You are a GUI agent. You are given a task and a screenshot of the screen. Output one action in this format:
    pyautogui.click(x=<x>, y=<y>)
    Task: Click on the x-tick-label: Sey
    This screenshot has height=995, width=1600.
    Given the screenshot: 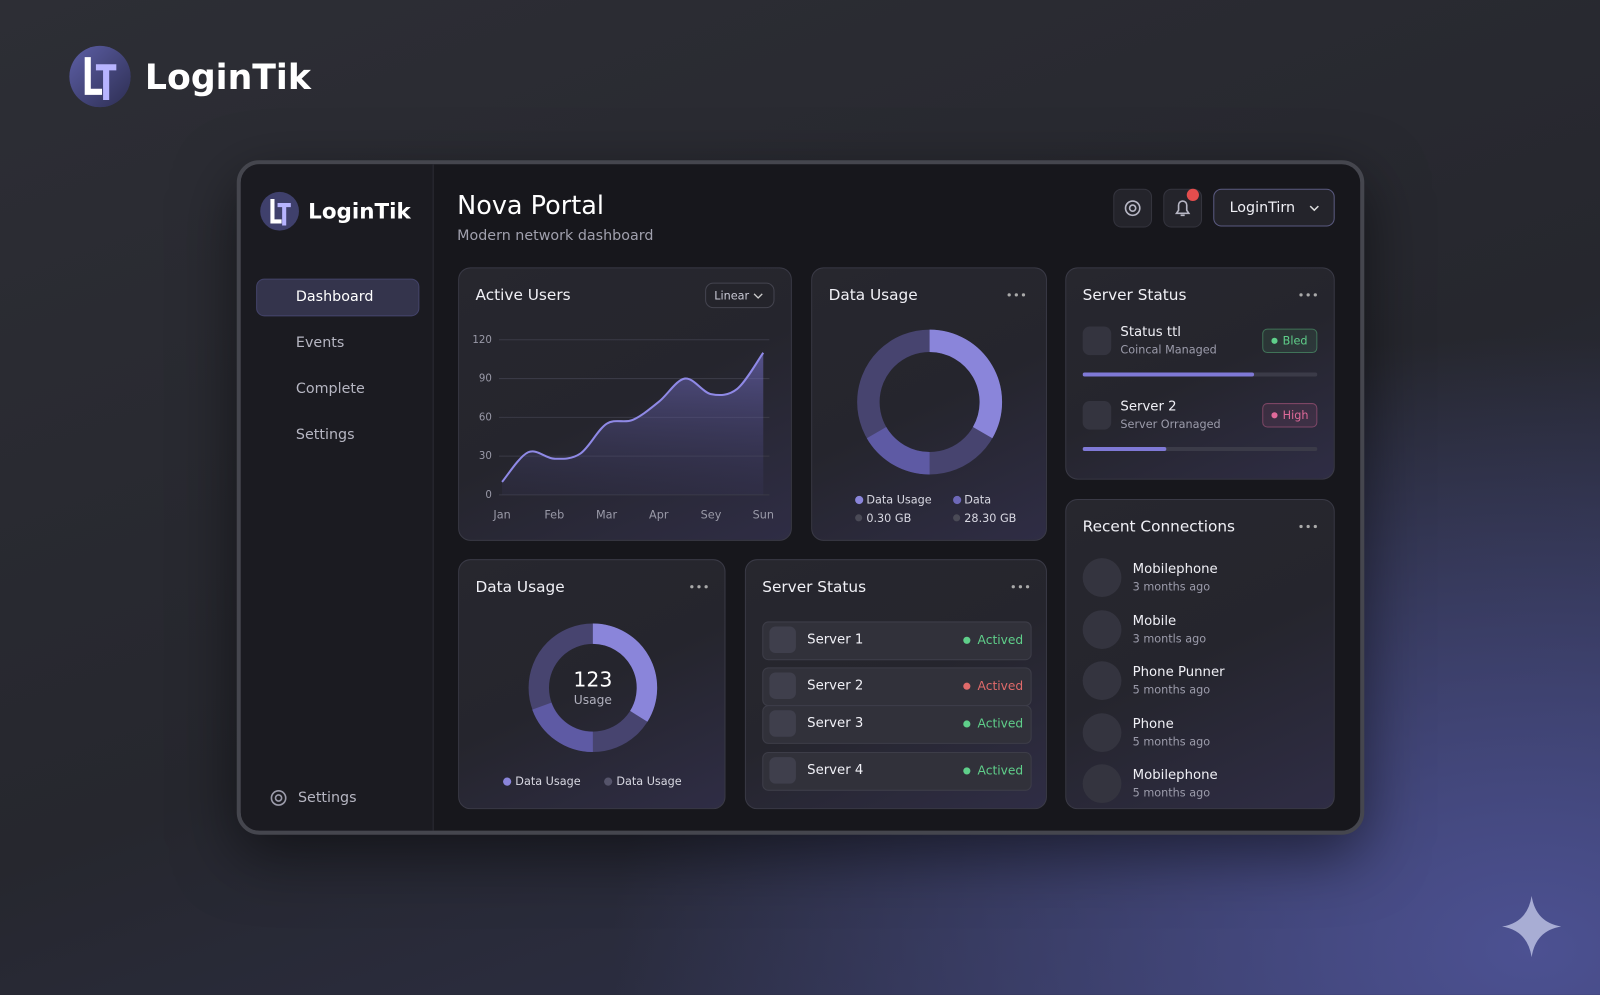 What is the action you would take?
    pyautogui.click(x=711, y=514)
    